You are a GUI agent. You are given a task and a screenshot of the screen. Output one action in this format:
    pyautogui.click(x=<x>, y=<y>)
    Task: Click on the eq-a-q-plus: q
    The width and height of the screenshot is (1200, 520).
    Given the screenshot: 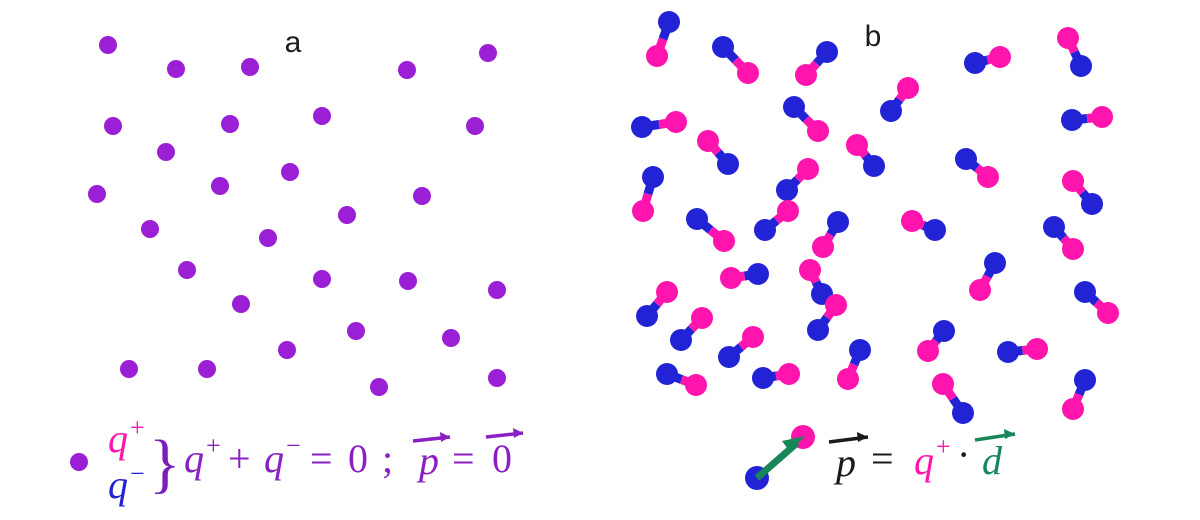 What is the action you would take?
    pyautogui.click(x=118, y=438)
    